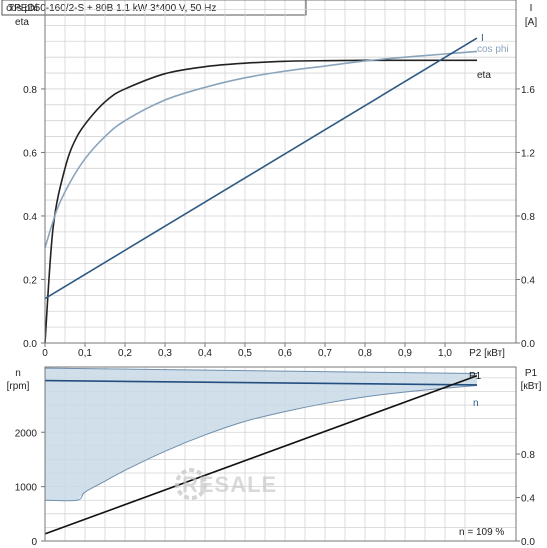 This screenshot has width=547, height=548. What do you see at coordinates (528, 344) in the screenshot?
I see `upper-right-tick-label: 0.0` at bounding box center [528, 344].